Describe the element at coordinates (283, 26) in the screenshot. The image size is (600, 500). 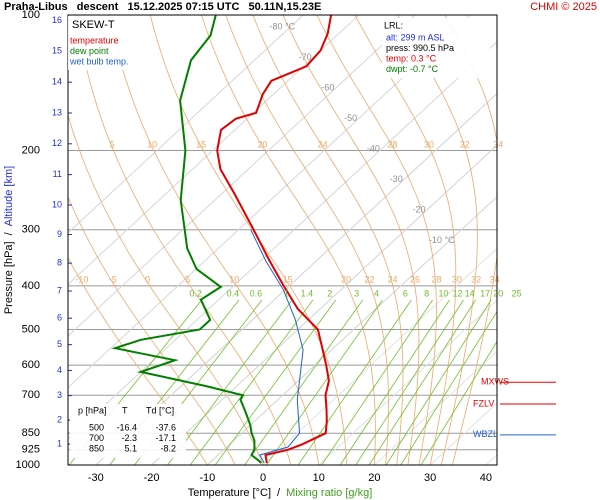
I see `isotherm-label: -80 °C` at that location.